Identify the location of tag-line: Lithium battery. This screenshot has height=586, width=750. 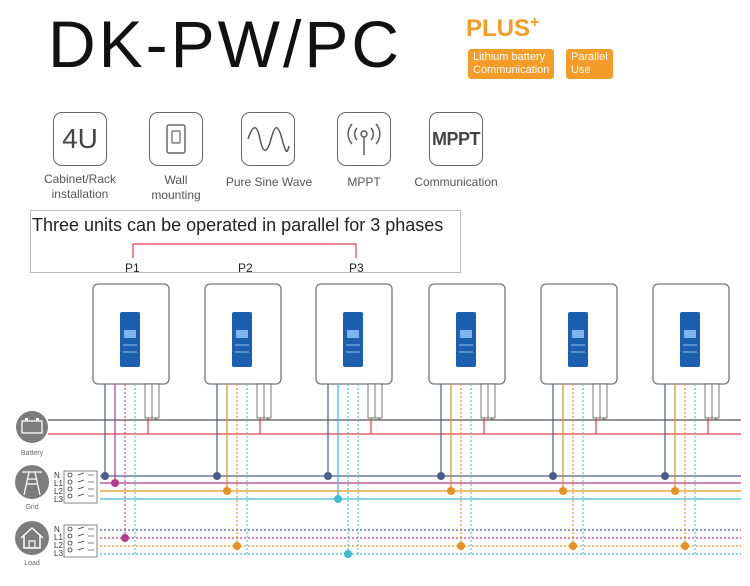
(509, 57).